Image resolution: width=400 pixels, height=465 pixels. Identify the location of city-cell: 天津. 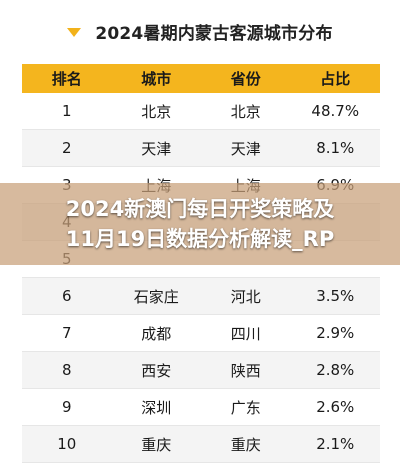
(156, 148).